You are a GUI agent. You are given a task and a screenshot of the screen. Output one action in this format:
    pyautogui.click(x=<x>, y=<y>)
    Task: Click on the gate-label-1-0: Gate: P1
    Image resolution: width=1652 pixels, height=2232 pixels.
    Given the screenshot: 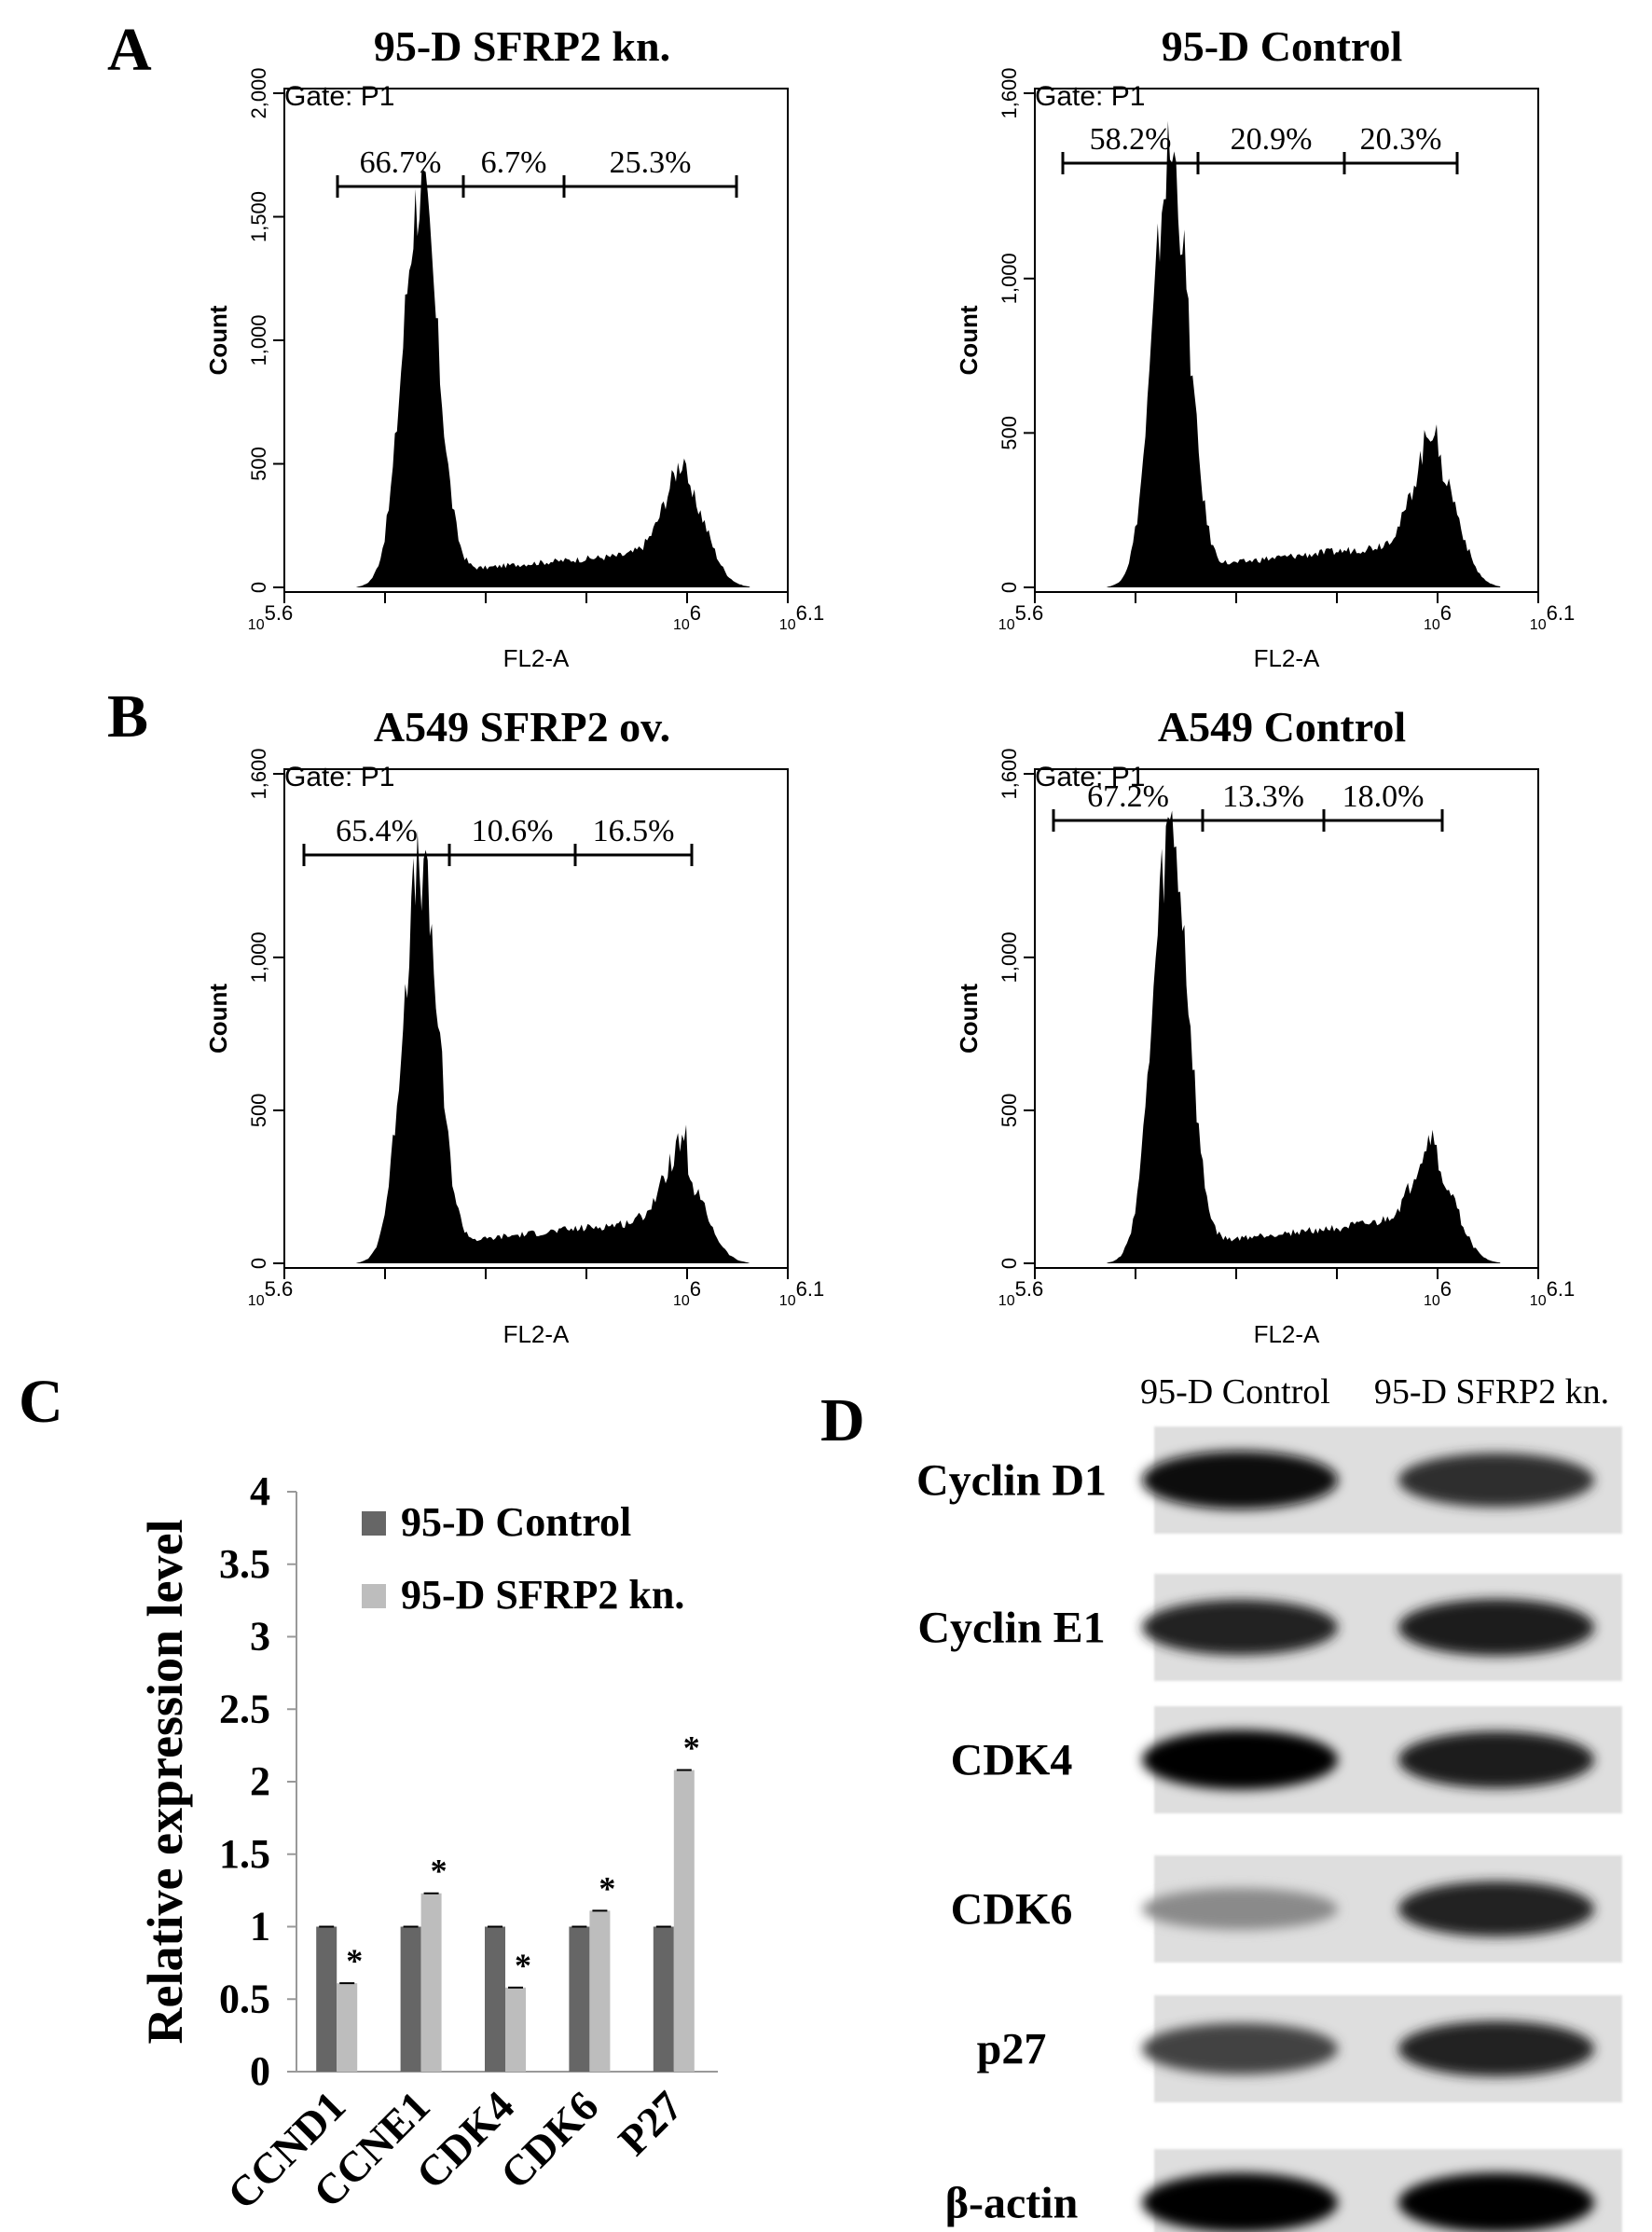 What is the action you would take?
    pyautogui.click(x=339, y=777)
    